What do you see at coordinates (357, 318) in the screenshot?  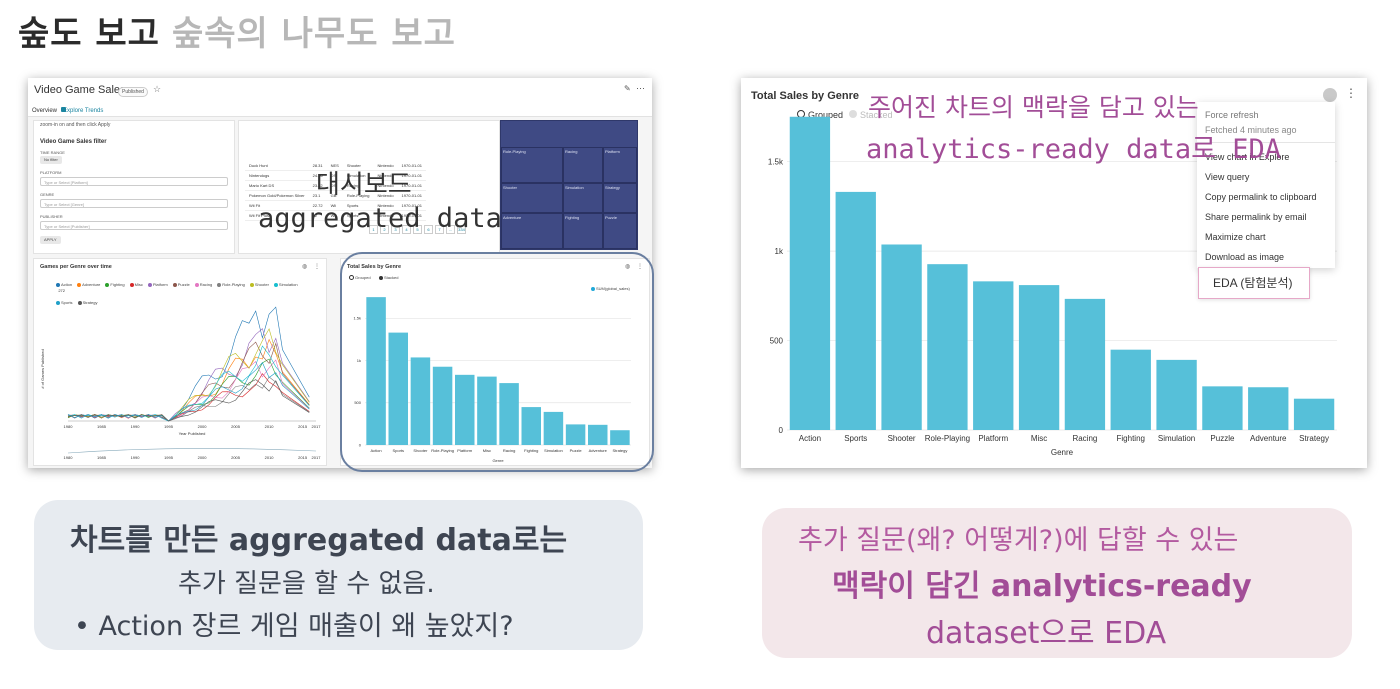 I see `mini-y-tick-label: 1.5k` at bounding box center [357, 318].